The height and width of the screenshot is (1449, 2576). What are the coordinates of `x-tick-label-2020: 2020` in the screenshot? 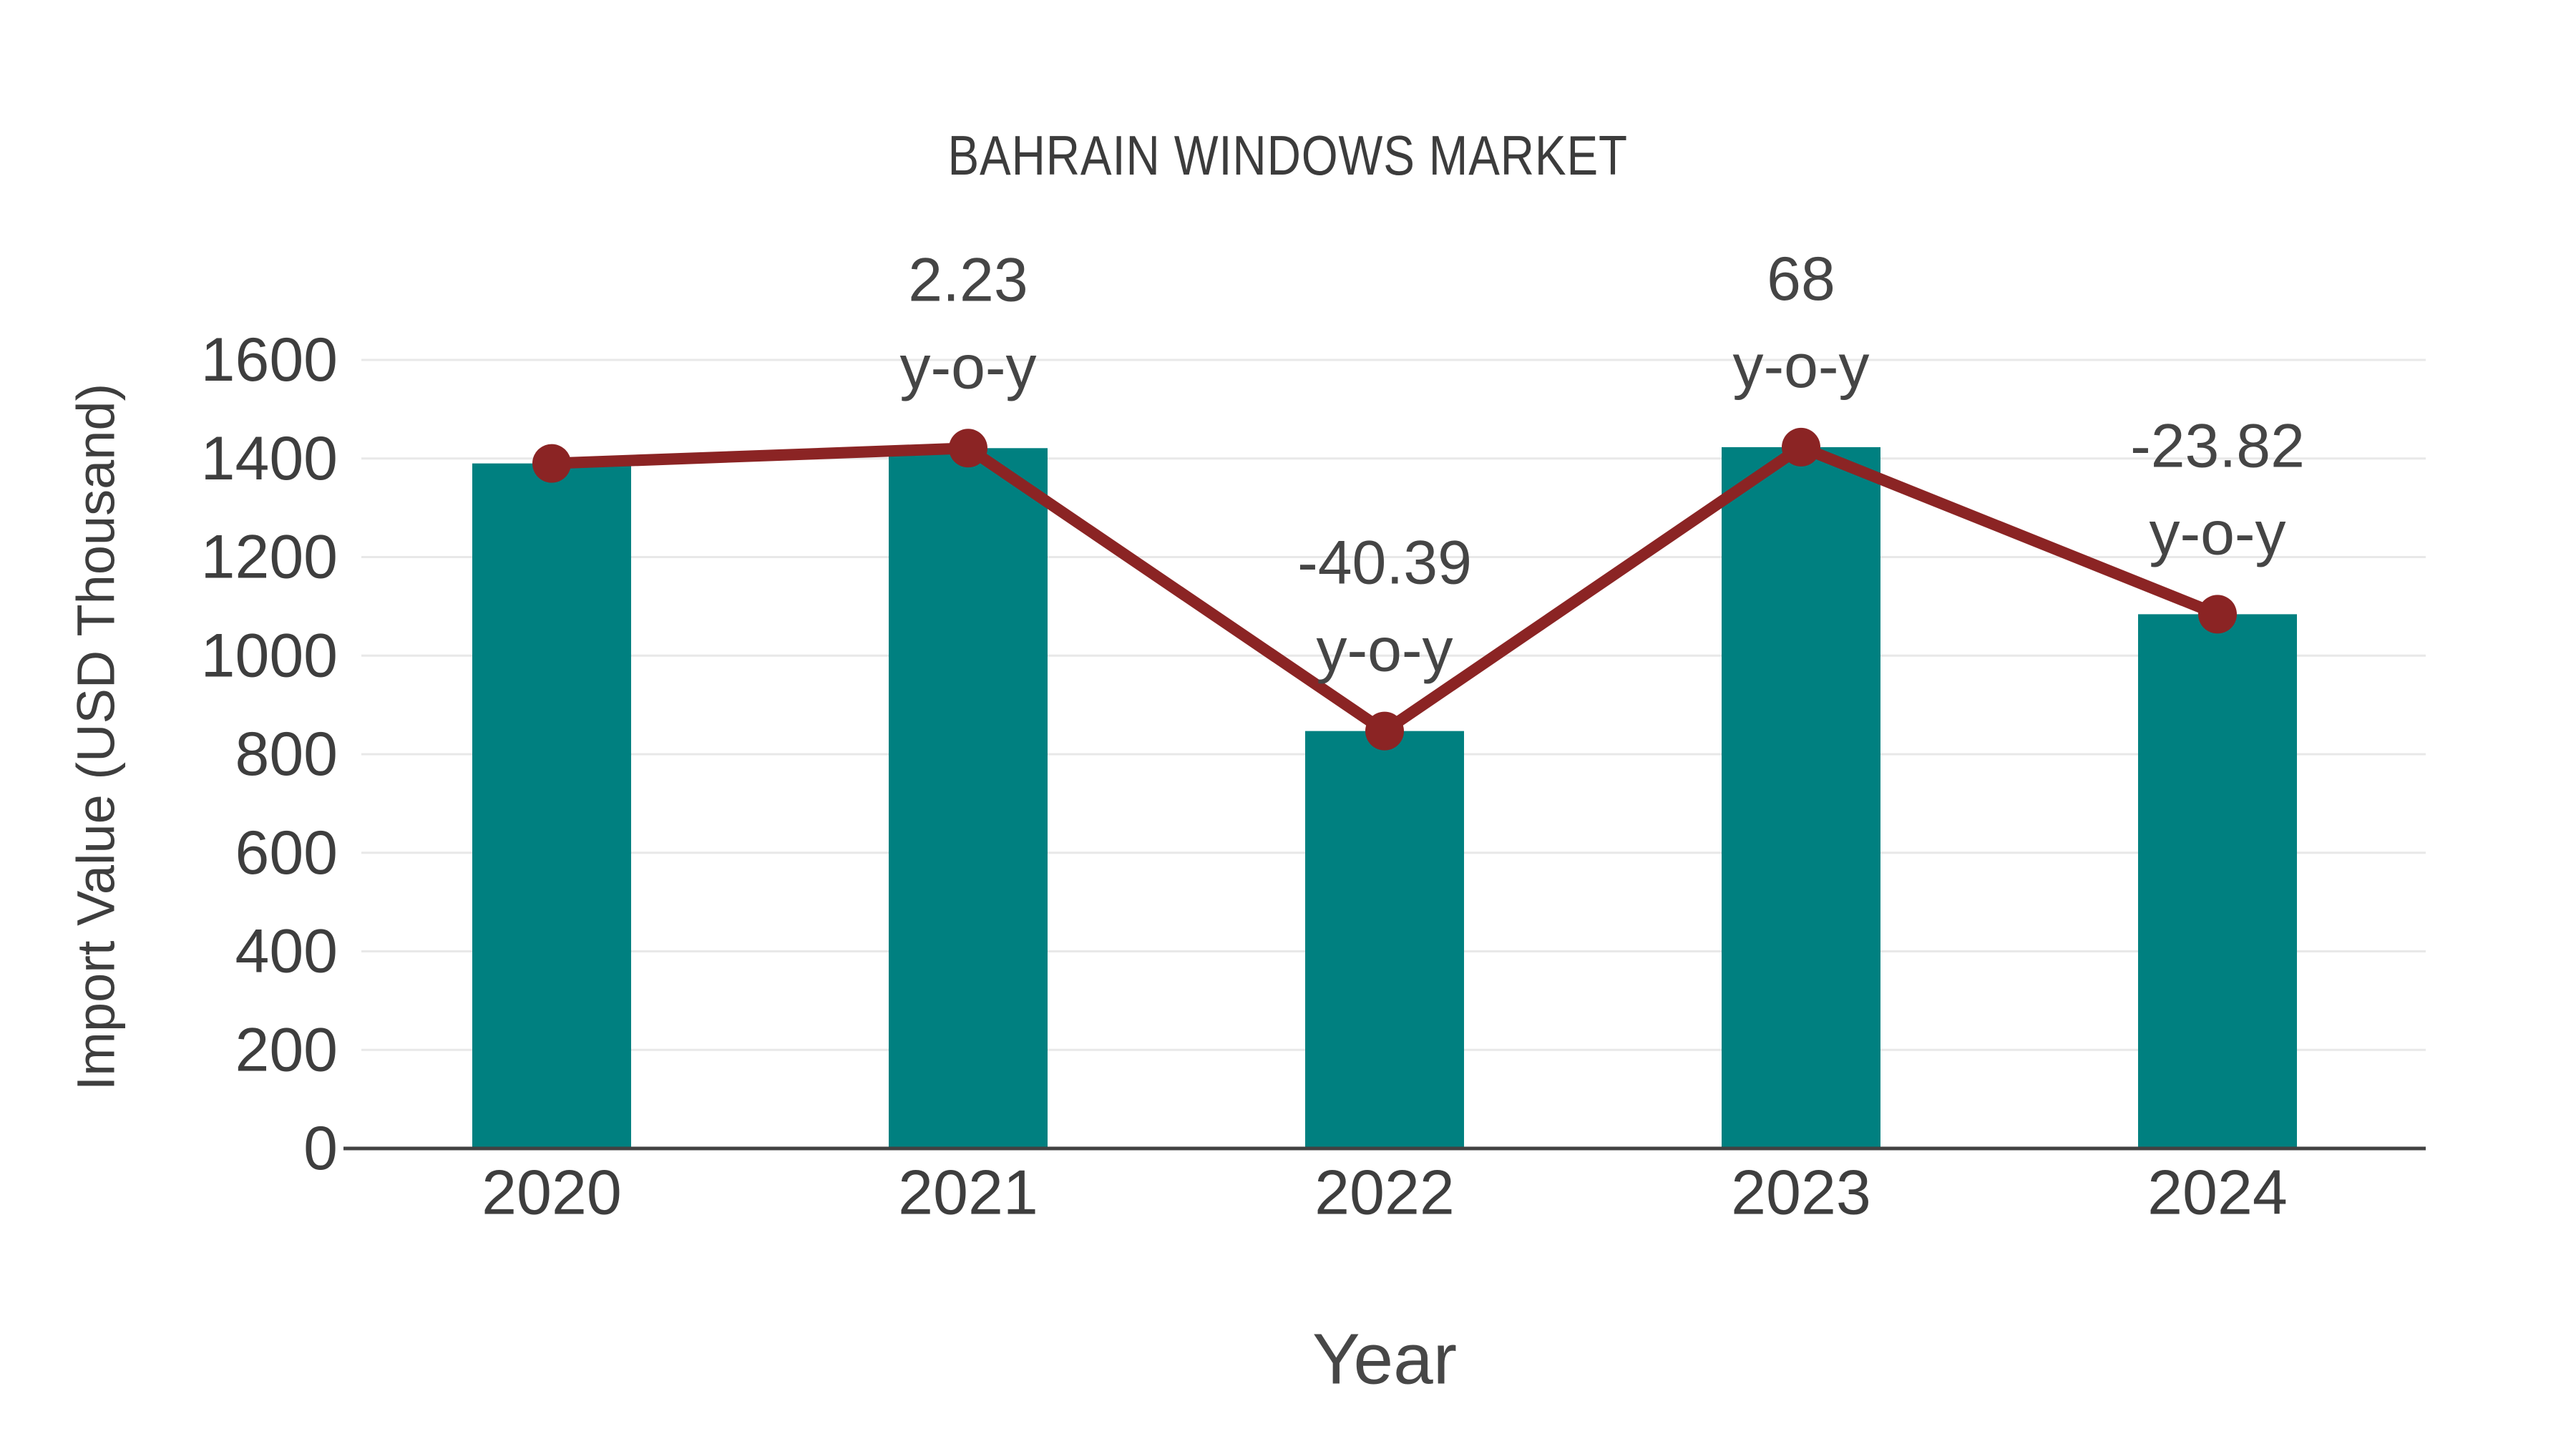 It's located at (552, 1192).